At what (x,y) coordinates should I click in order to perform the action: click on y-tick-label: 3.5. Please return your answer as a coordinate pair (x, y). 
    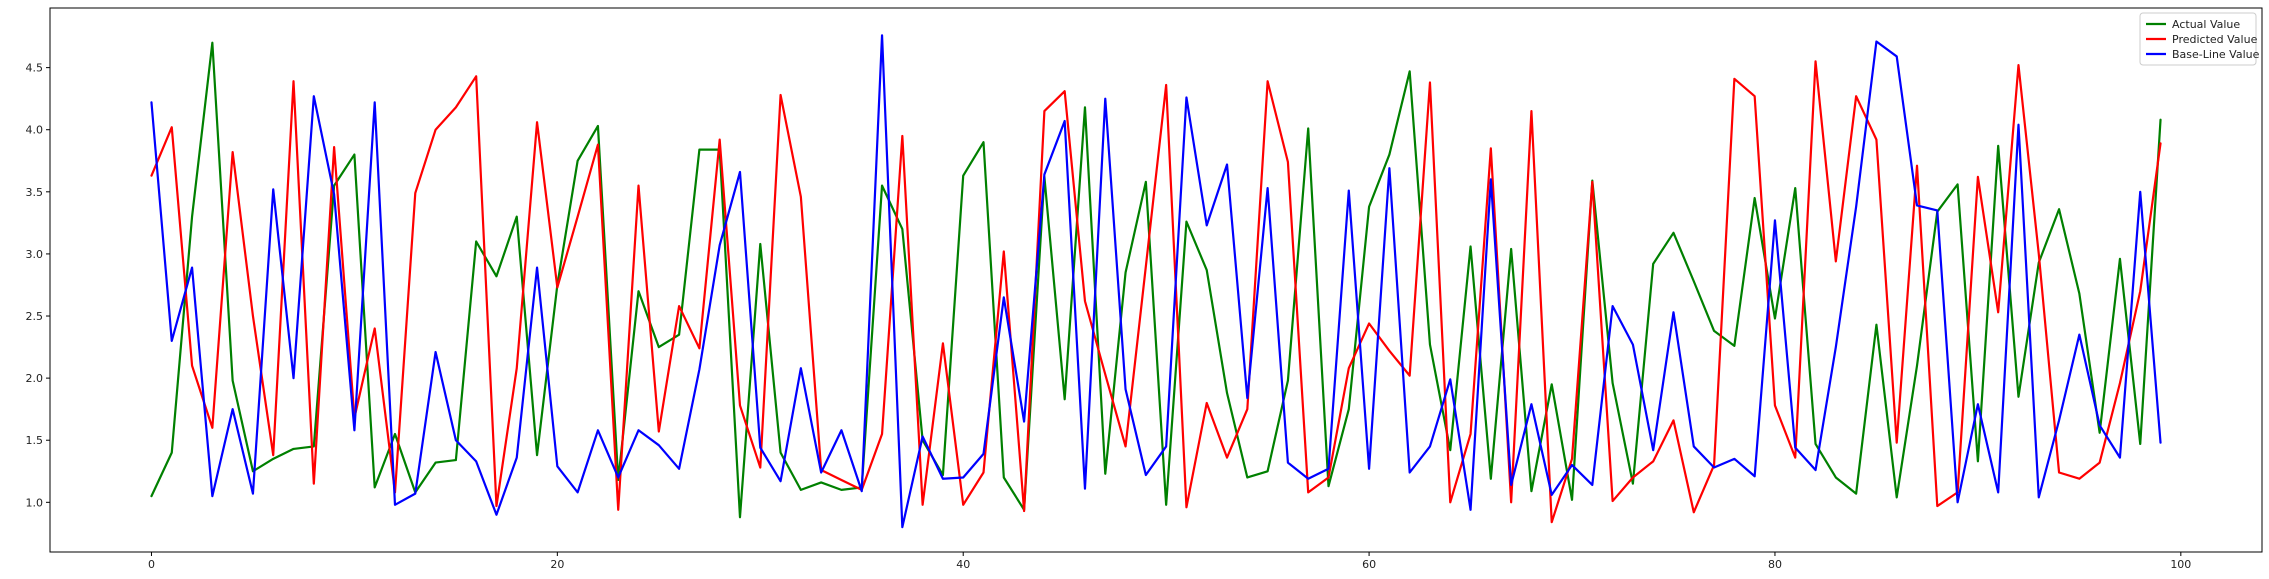
    Looking at the image, I should click on (35, 192).